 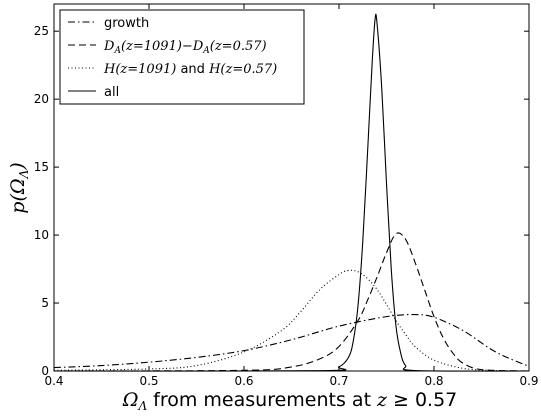 I want to click on y-axis-label: p(ΩΛ), so click(x=19, y=187).